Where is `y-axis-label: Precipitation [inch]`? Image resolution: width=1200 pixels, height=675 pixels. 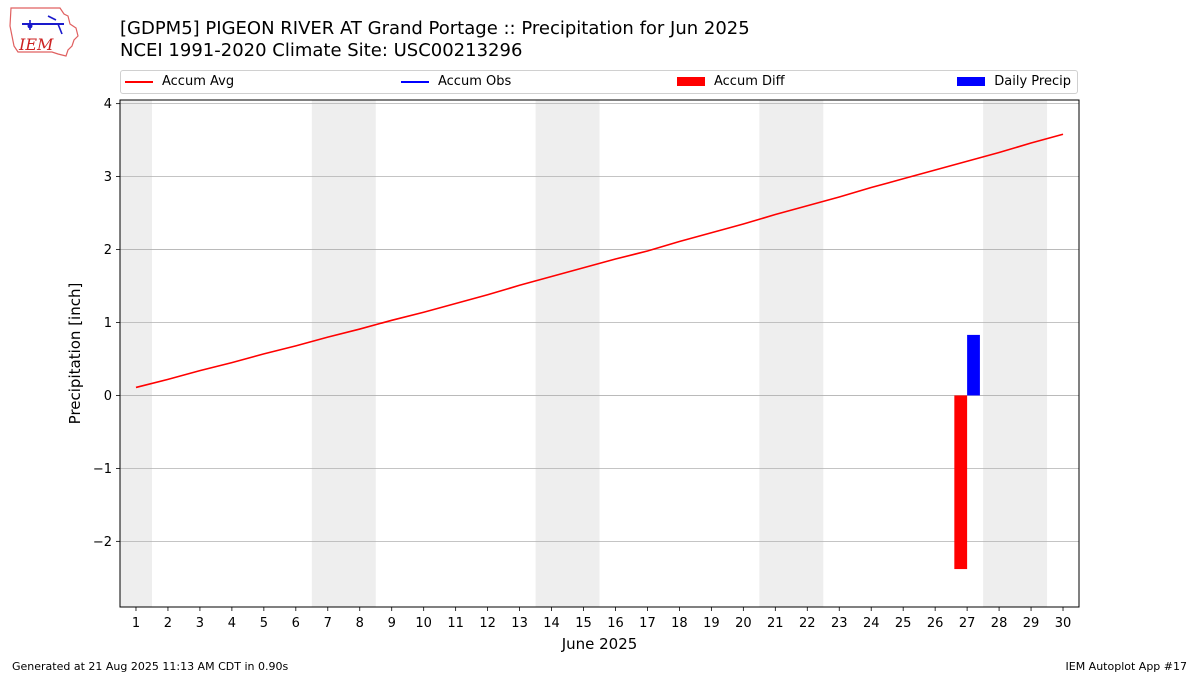
y-axis-label: Precipitation [inch] is located at coordinates (75, 354).